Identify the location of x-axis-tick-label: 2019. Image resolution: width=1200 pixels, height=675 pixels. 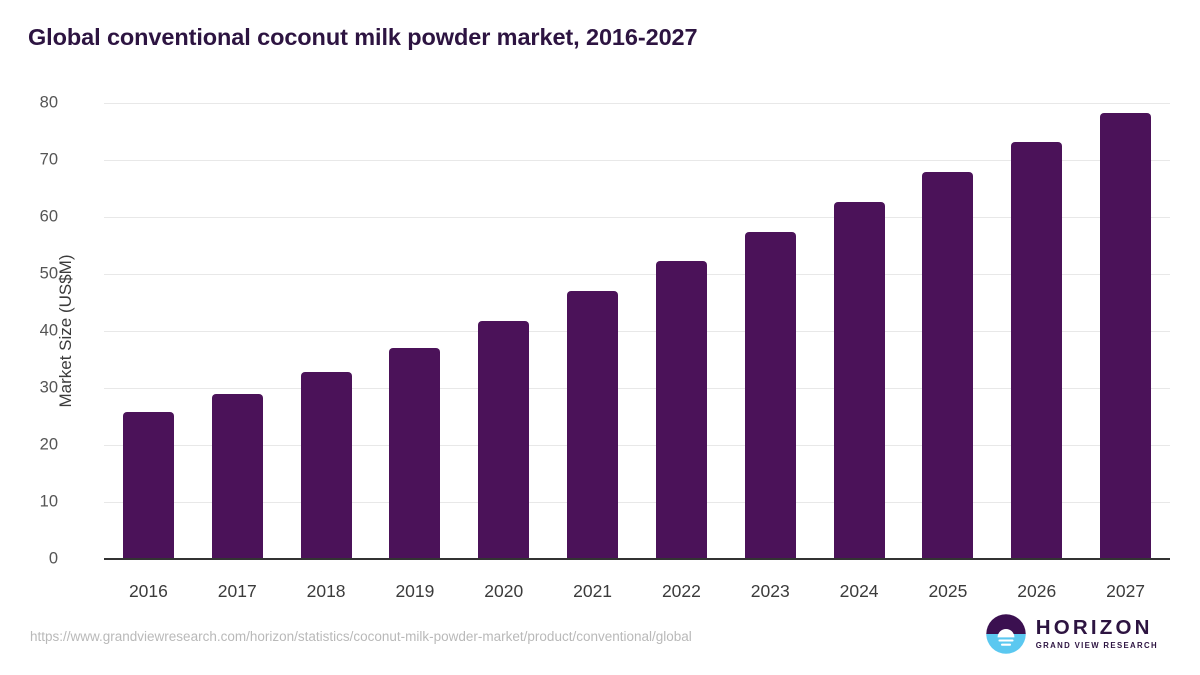
(415, 591).